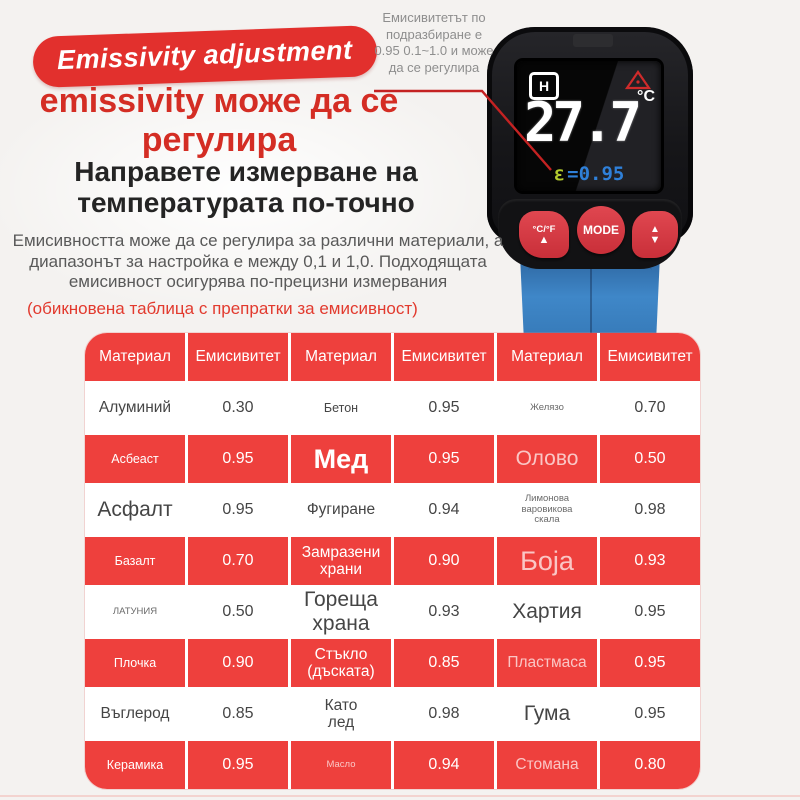 Image resolution: width=800 pixels, height=800 pixels. What do you see at coordinates (341, 663) in the screenshot?
I see `material-cell: Стъкло (дъската)` at bounding box center [341, 663].